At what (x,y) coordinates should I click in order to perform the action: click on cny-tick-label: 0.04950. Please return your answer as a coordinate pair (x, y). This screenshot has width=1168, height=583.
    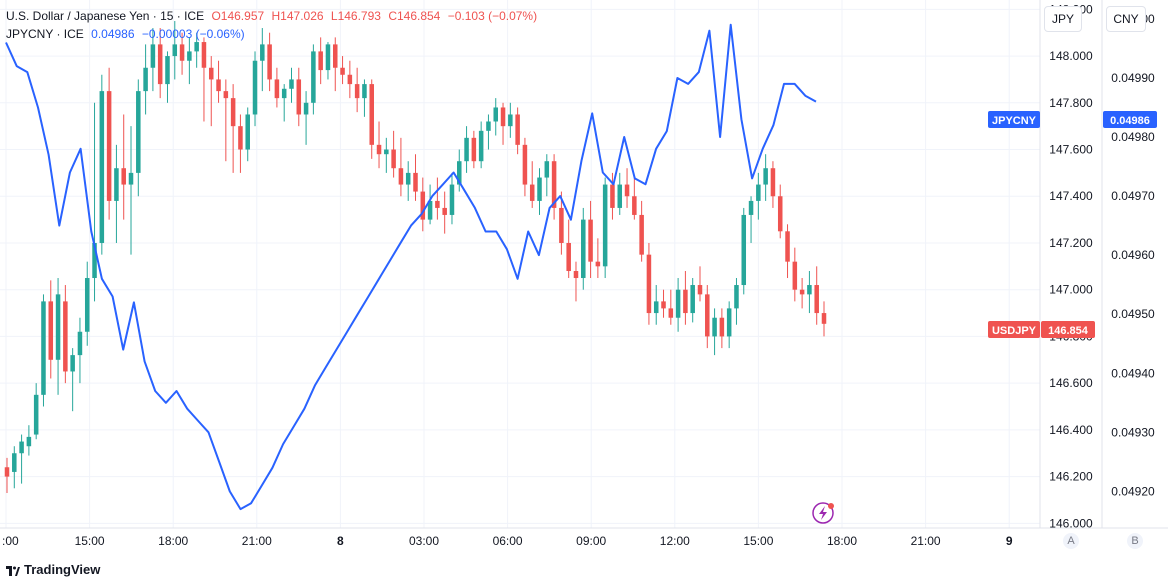
    Looking at the image, I should click on (1133, 314).